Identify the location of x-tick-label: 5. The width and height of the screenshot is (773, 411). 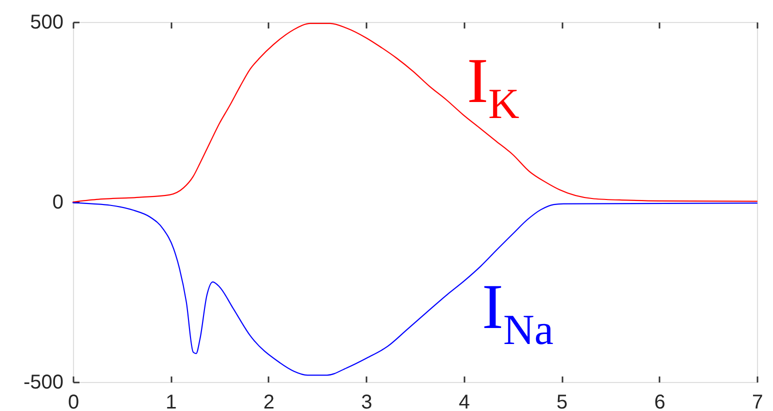
(562, 401).